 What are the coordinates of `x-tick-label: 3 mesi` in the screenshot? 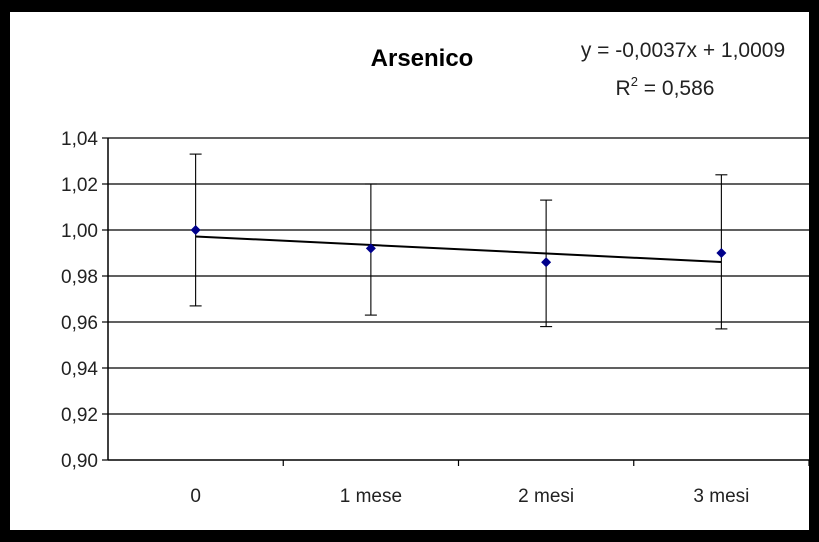 It's located at (721, 496).